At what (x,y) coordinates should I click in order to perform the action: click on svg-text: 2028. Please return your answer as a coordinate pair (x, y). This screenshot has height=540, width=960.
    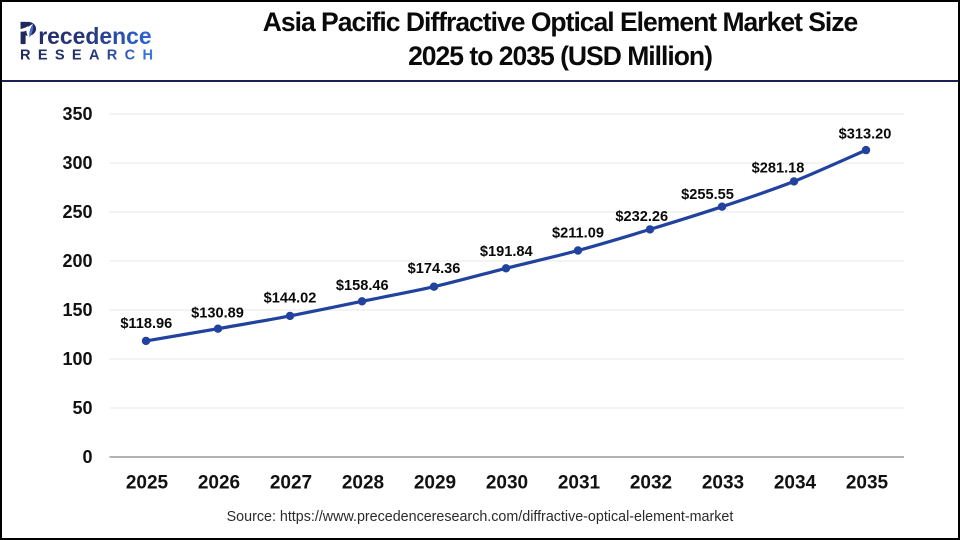
    Looking at the image, I should click on (363, 482).